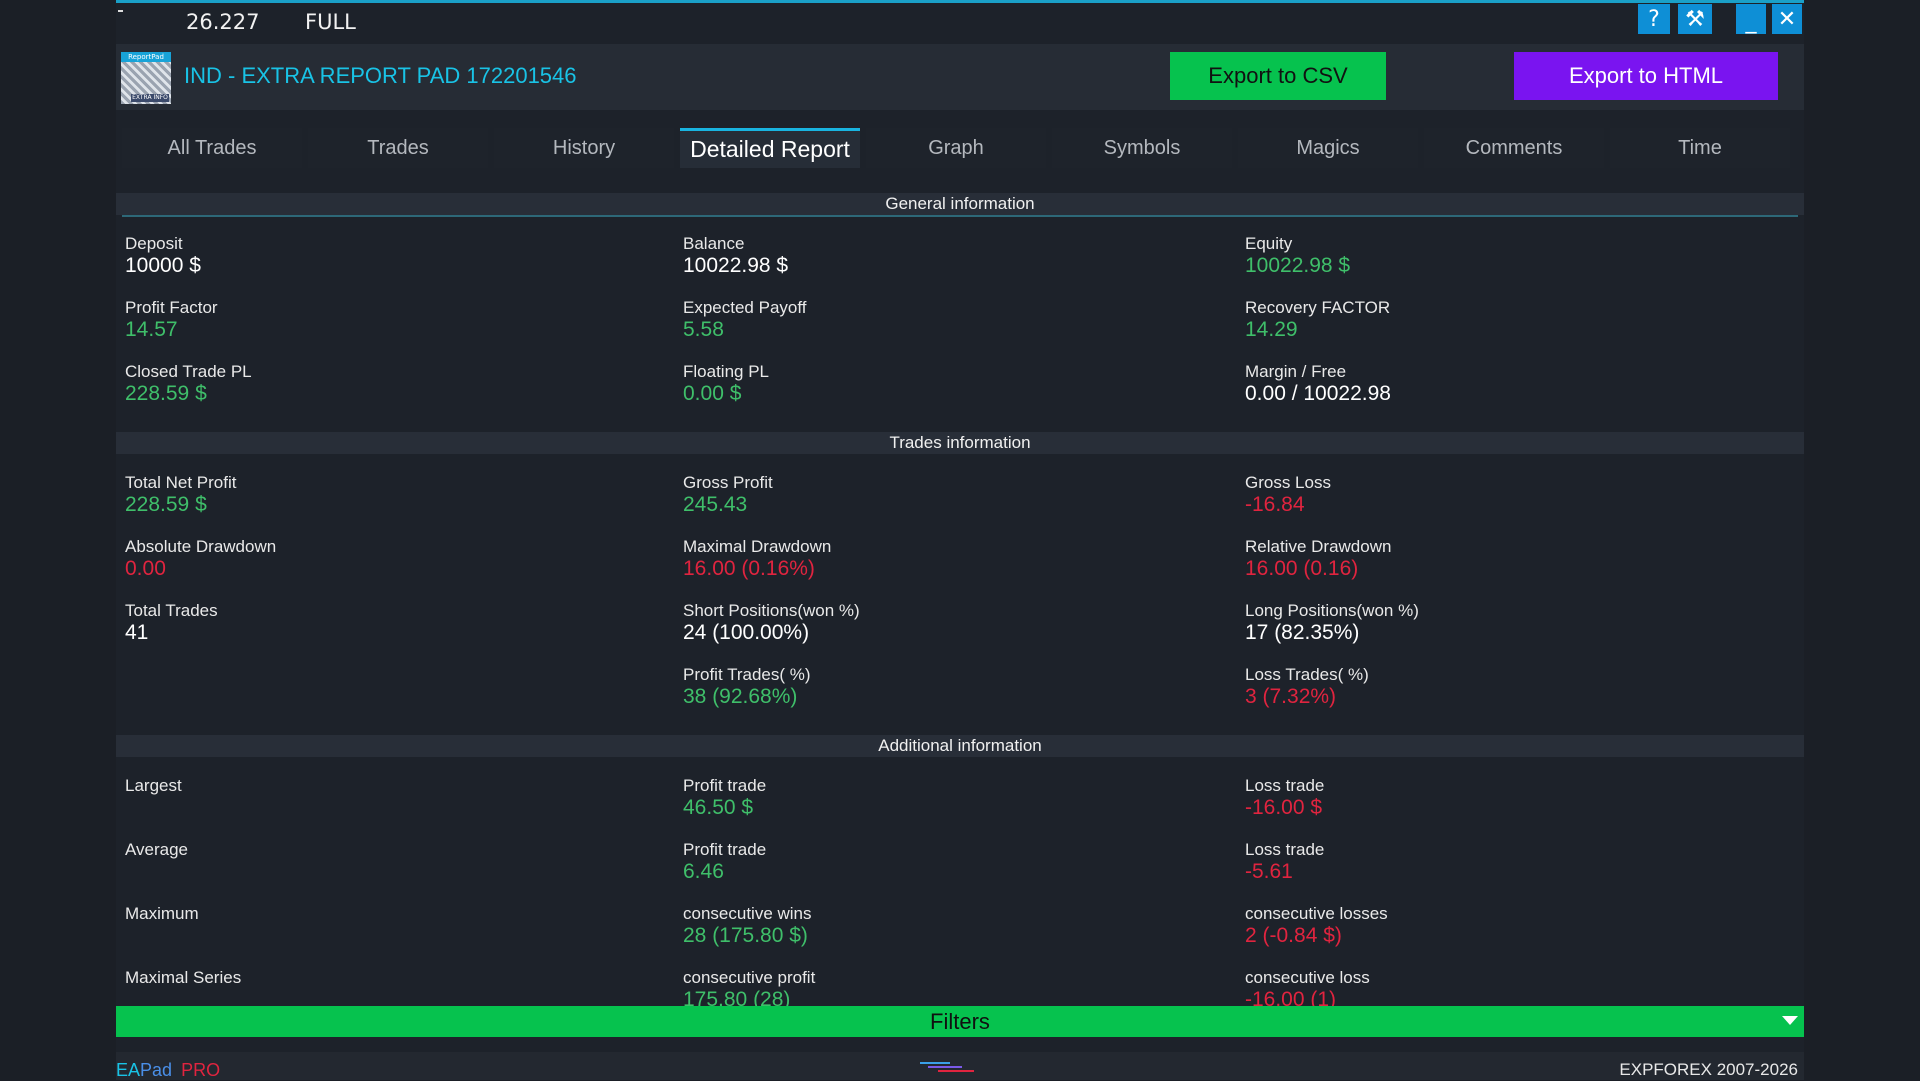 The image size is (1920, 1081). What do you see at coordinates (162, 913) in the screenshot?
I see `stat-label: Maximum` at bounding box center [162, 913].